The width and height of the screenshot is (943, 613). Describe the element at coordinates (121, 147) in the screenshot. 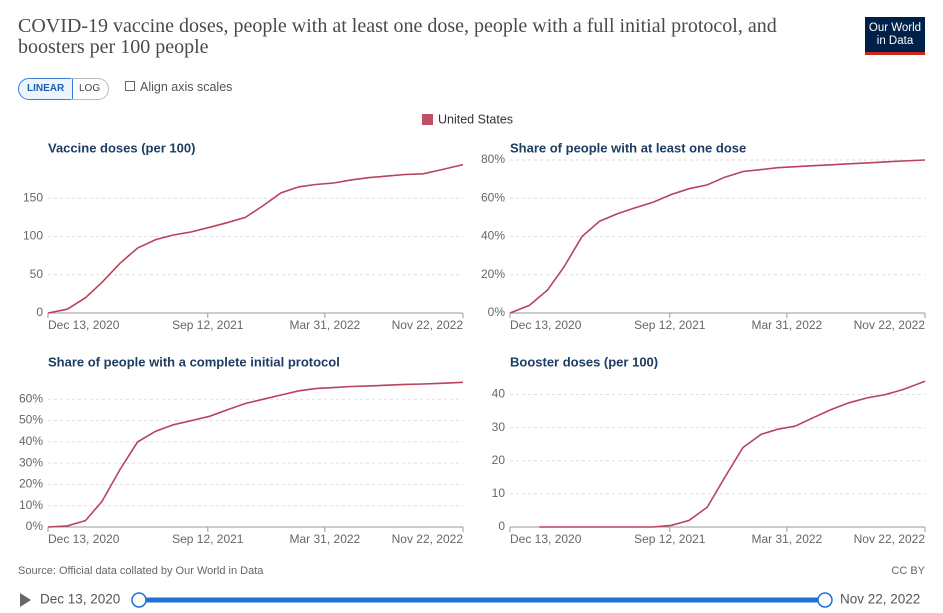

I see `chart-title: Vaccine doses (per 100)` at that location.